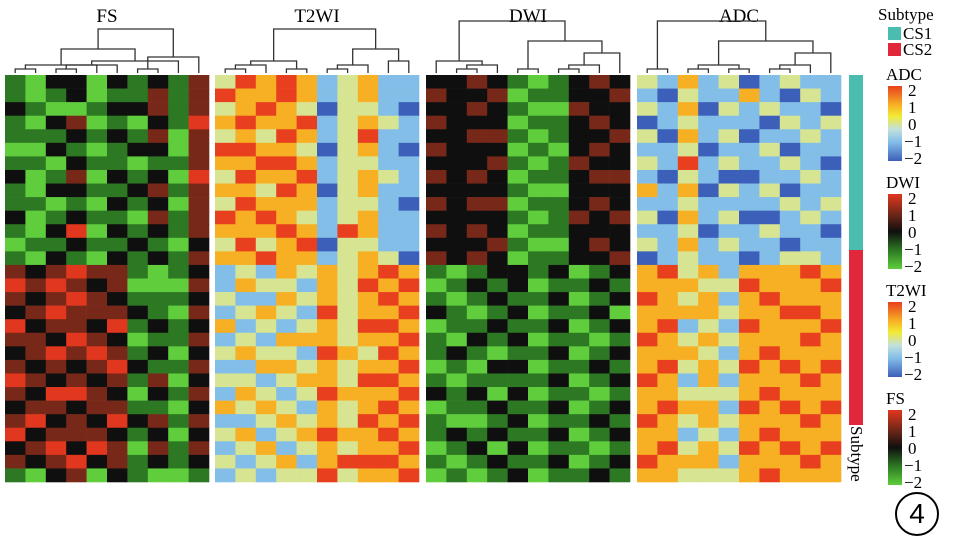 Image resolution: width=960 pixels, height=536 pixels. I want to click on legend-swatch-cs1, so click(894, 33).